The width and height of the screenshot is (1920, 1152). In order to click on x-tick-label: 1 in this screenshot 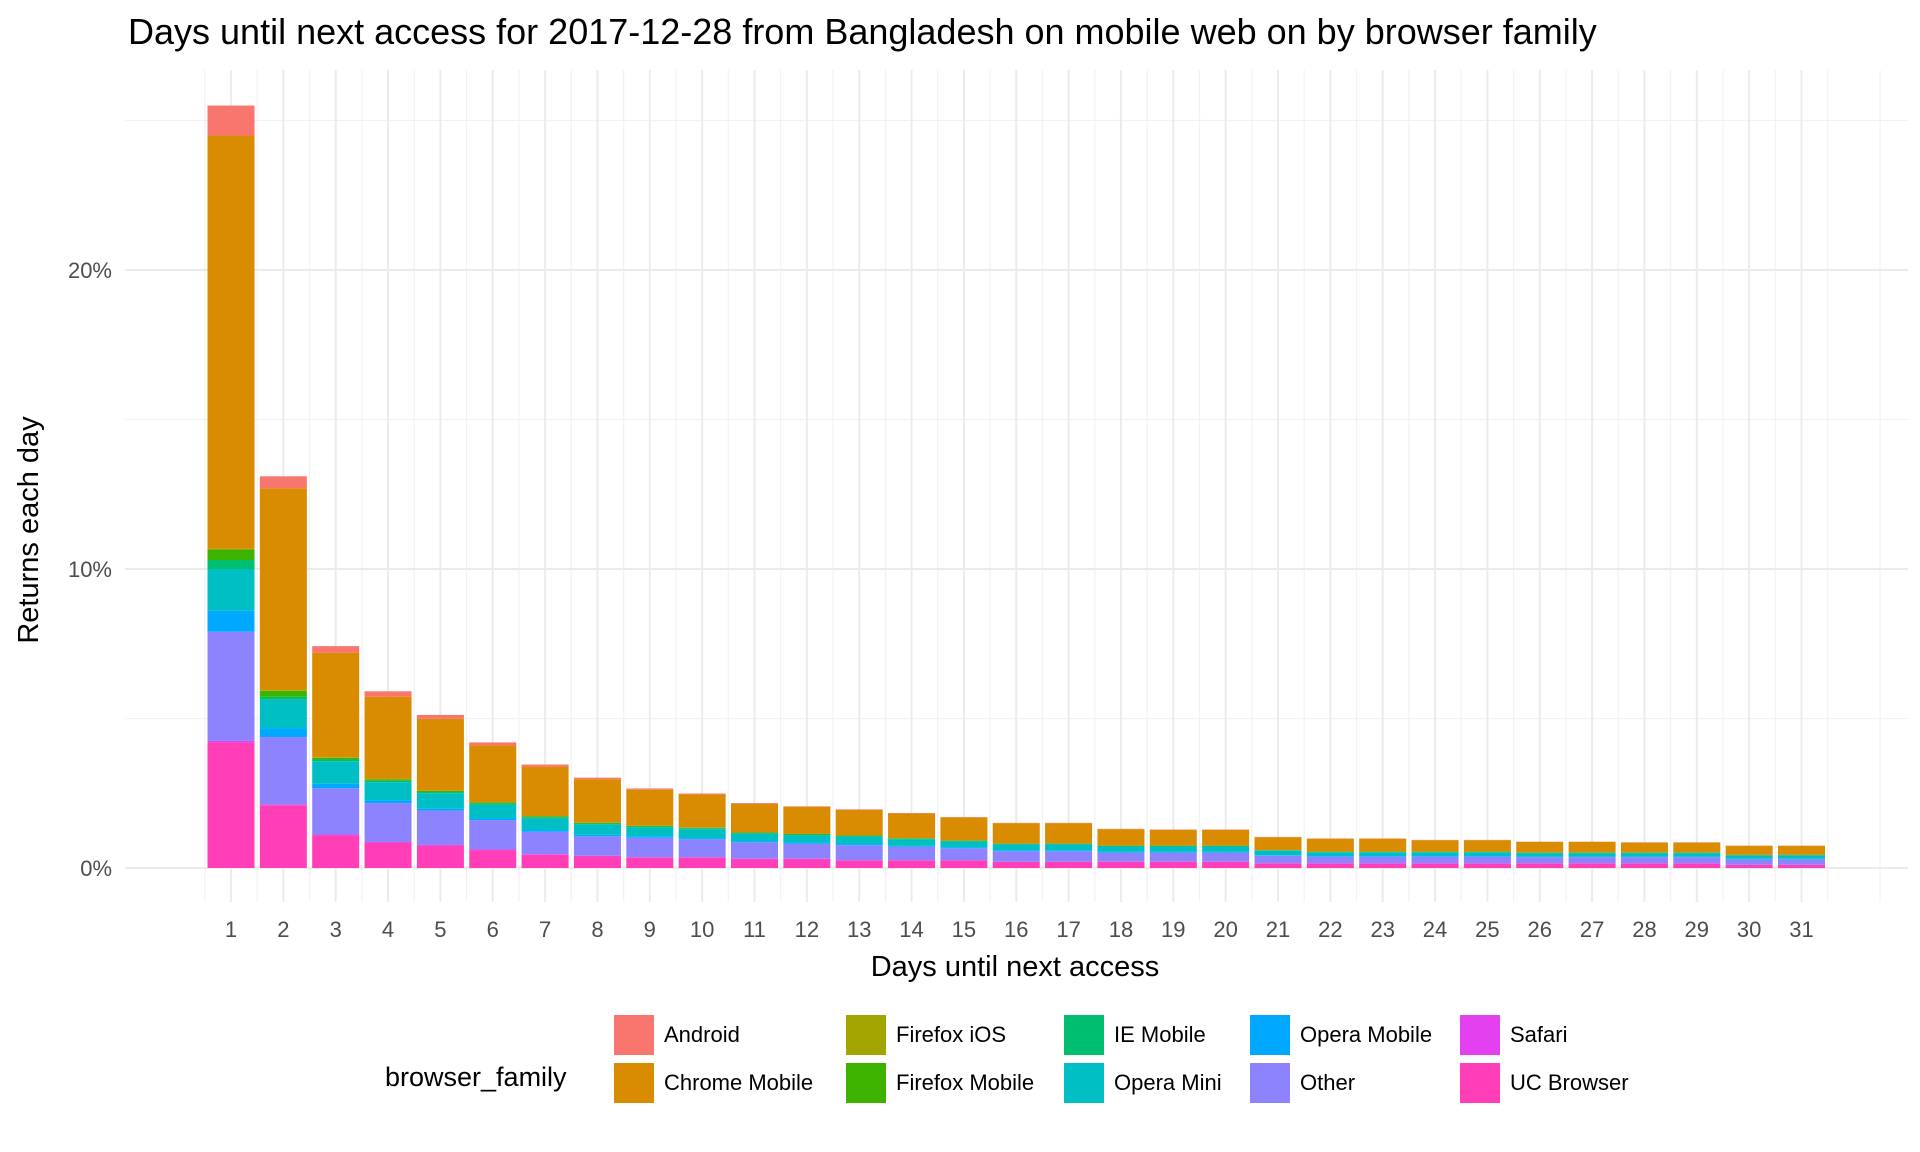, I will do `click(231, 929)`.